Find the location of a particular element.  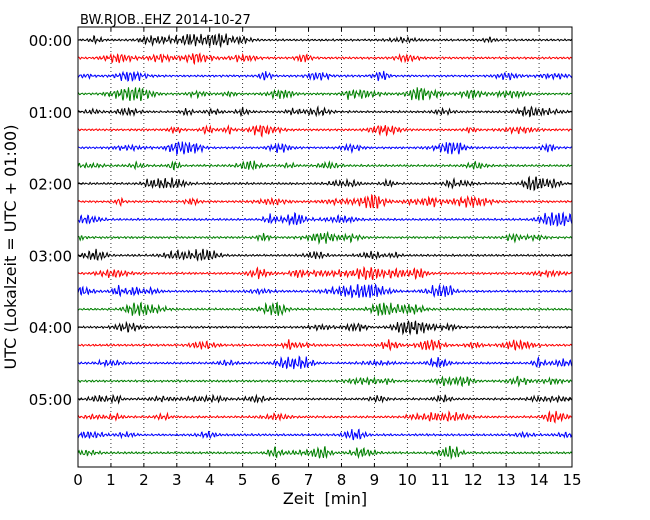

chart-title: BW.RJOB..EHZ 2014-10-27 is located at coordinates (165, 20).